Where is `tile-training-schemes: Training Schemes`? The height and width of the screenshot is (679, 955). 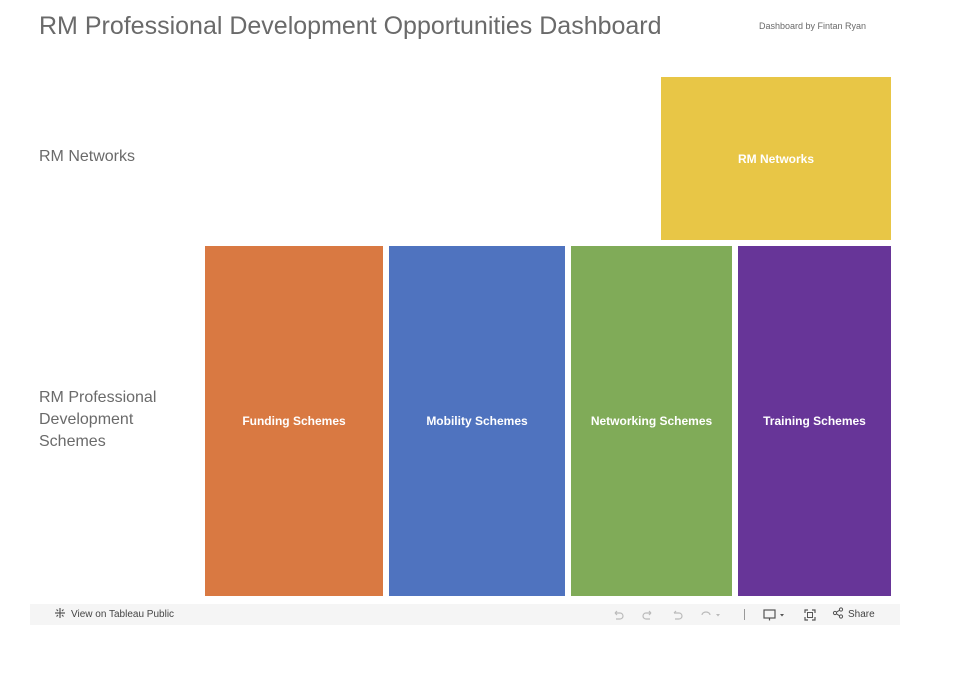 tile-training-schemes: Training Schemes is located at coordinates (814, 421).